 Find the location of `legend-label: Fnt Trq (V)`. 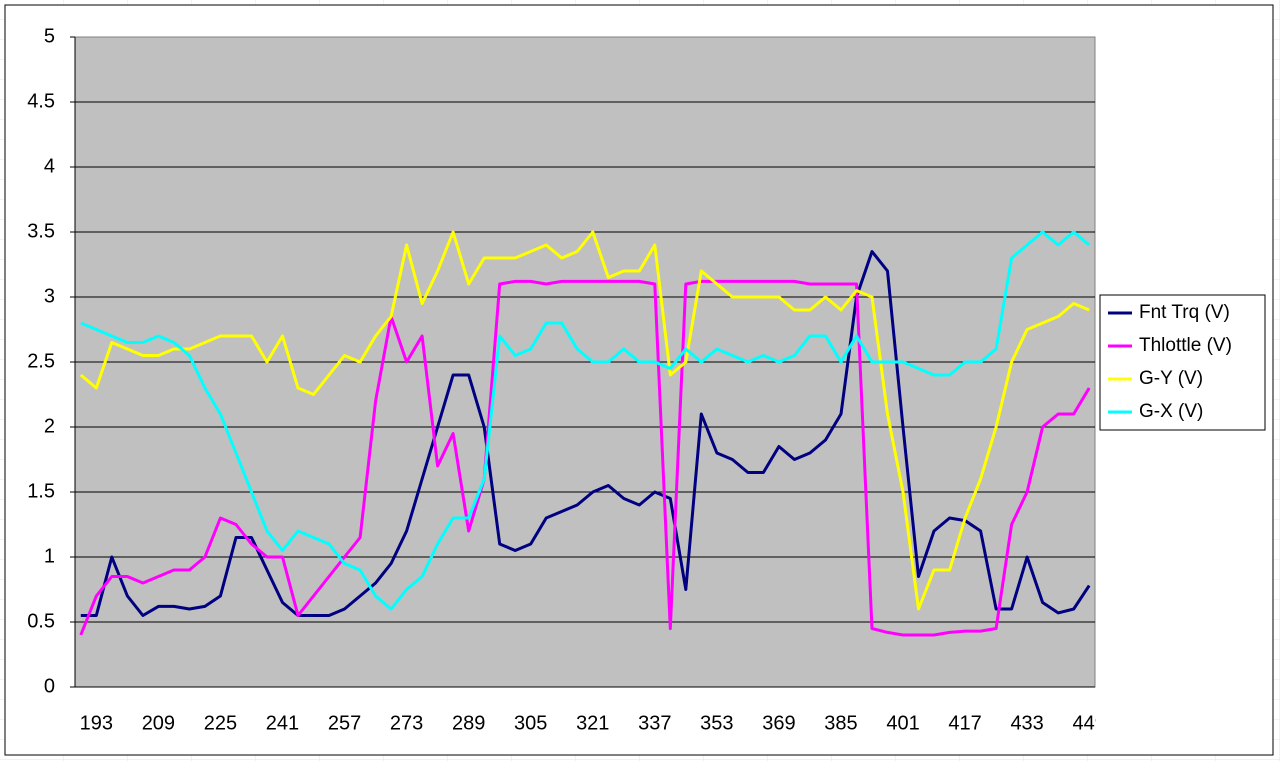

legend-label: Fnt Trq (V) is located at coordinates (1184, 312).